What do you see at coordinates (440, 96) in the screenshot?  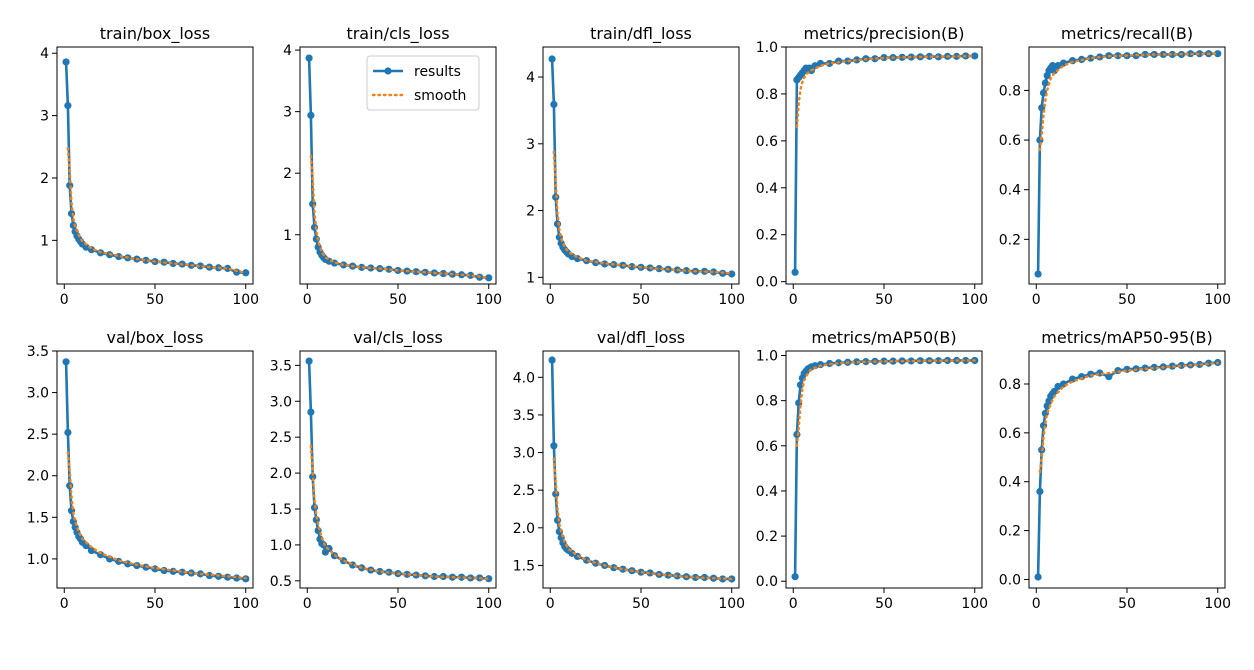 I see `legend-smooth-label: smooth` at bounding box center [440, 96].